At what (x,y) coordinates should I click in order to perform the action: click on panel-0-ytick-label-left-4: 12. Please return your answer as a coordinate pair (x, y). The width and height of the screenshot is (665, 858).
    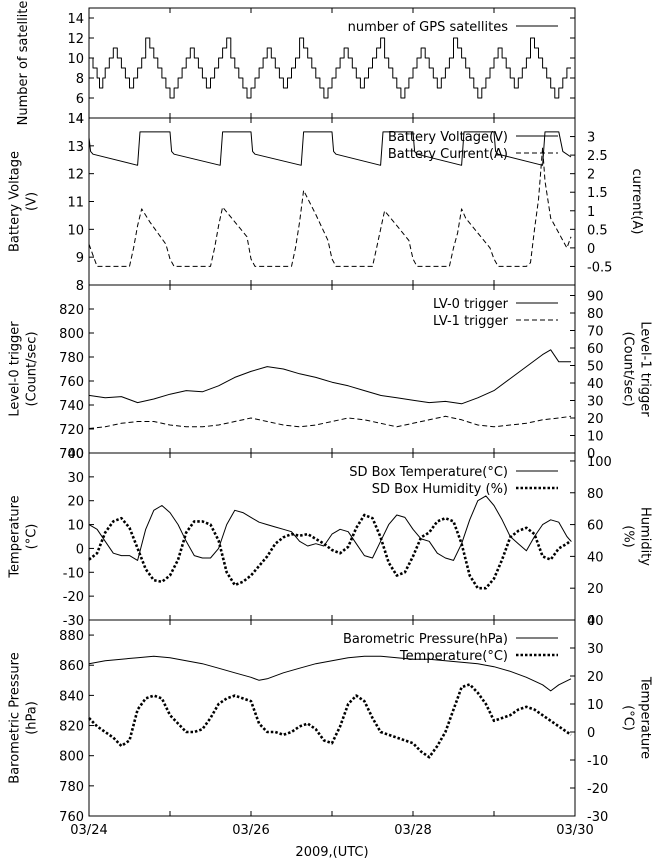
    Looking at the image, I should click on (75, 39).